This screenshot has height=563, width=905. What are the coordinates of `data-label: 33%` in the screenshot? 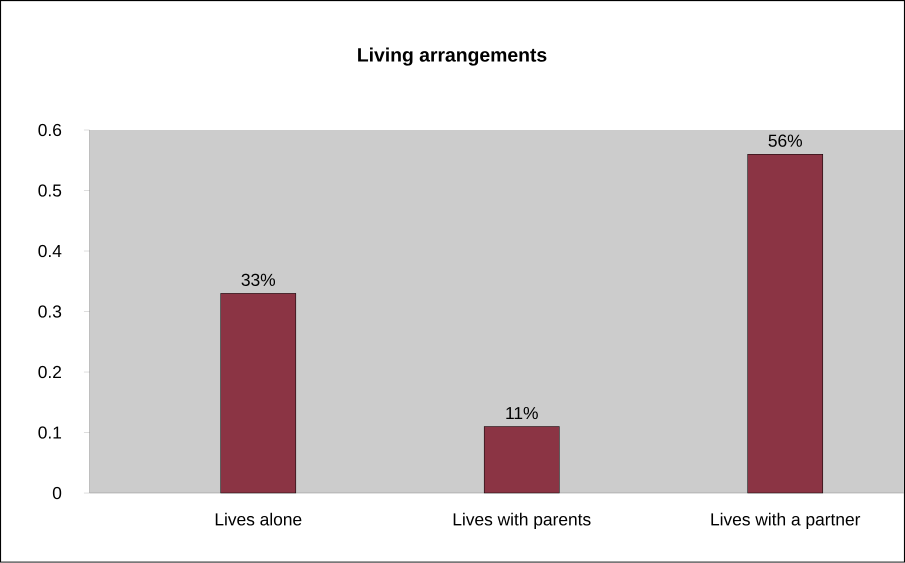 It's located at (259, 280).